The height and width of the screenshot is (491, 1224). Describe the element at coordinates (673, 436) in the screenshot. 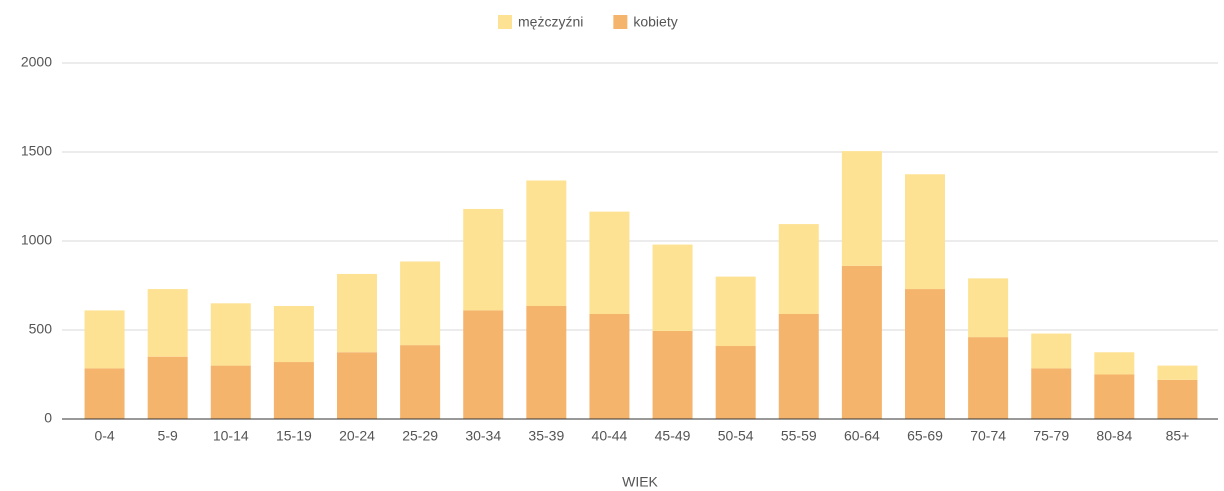

I see `x-tick-label: 45-49` at that location.